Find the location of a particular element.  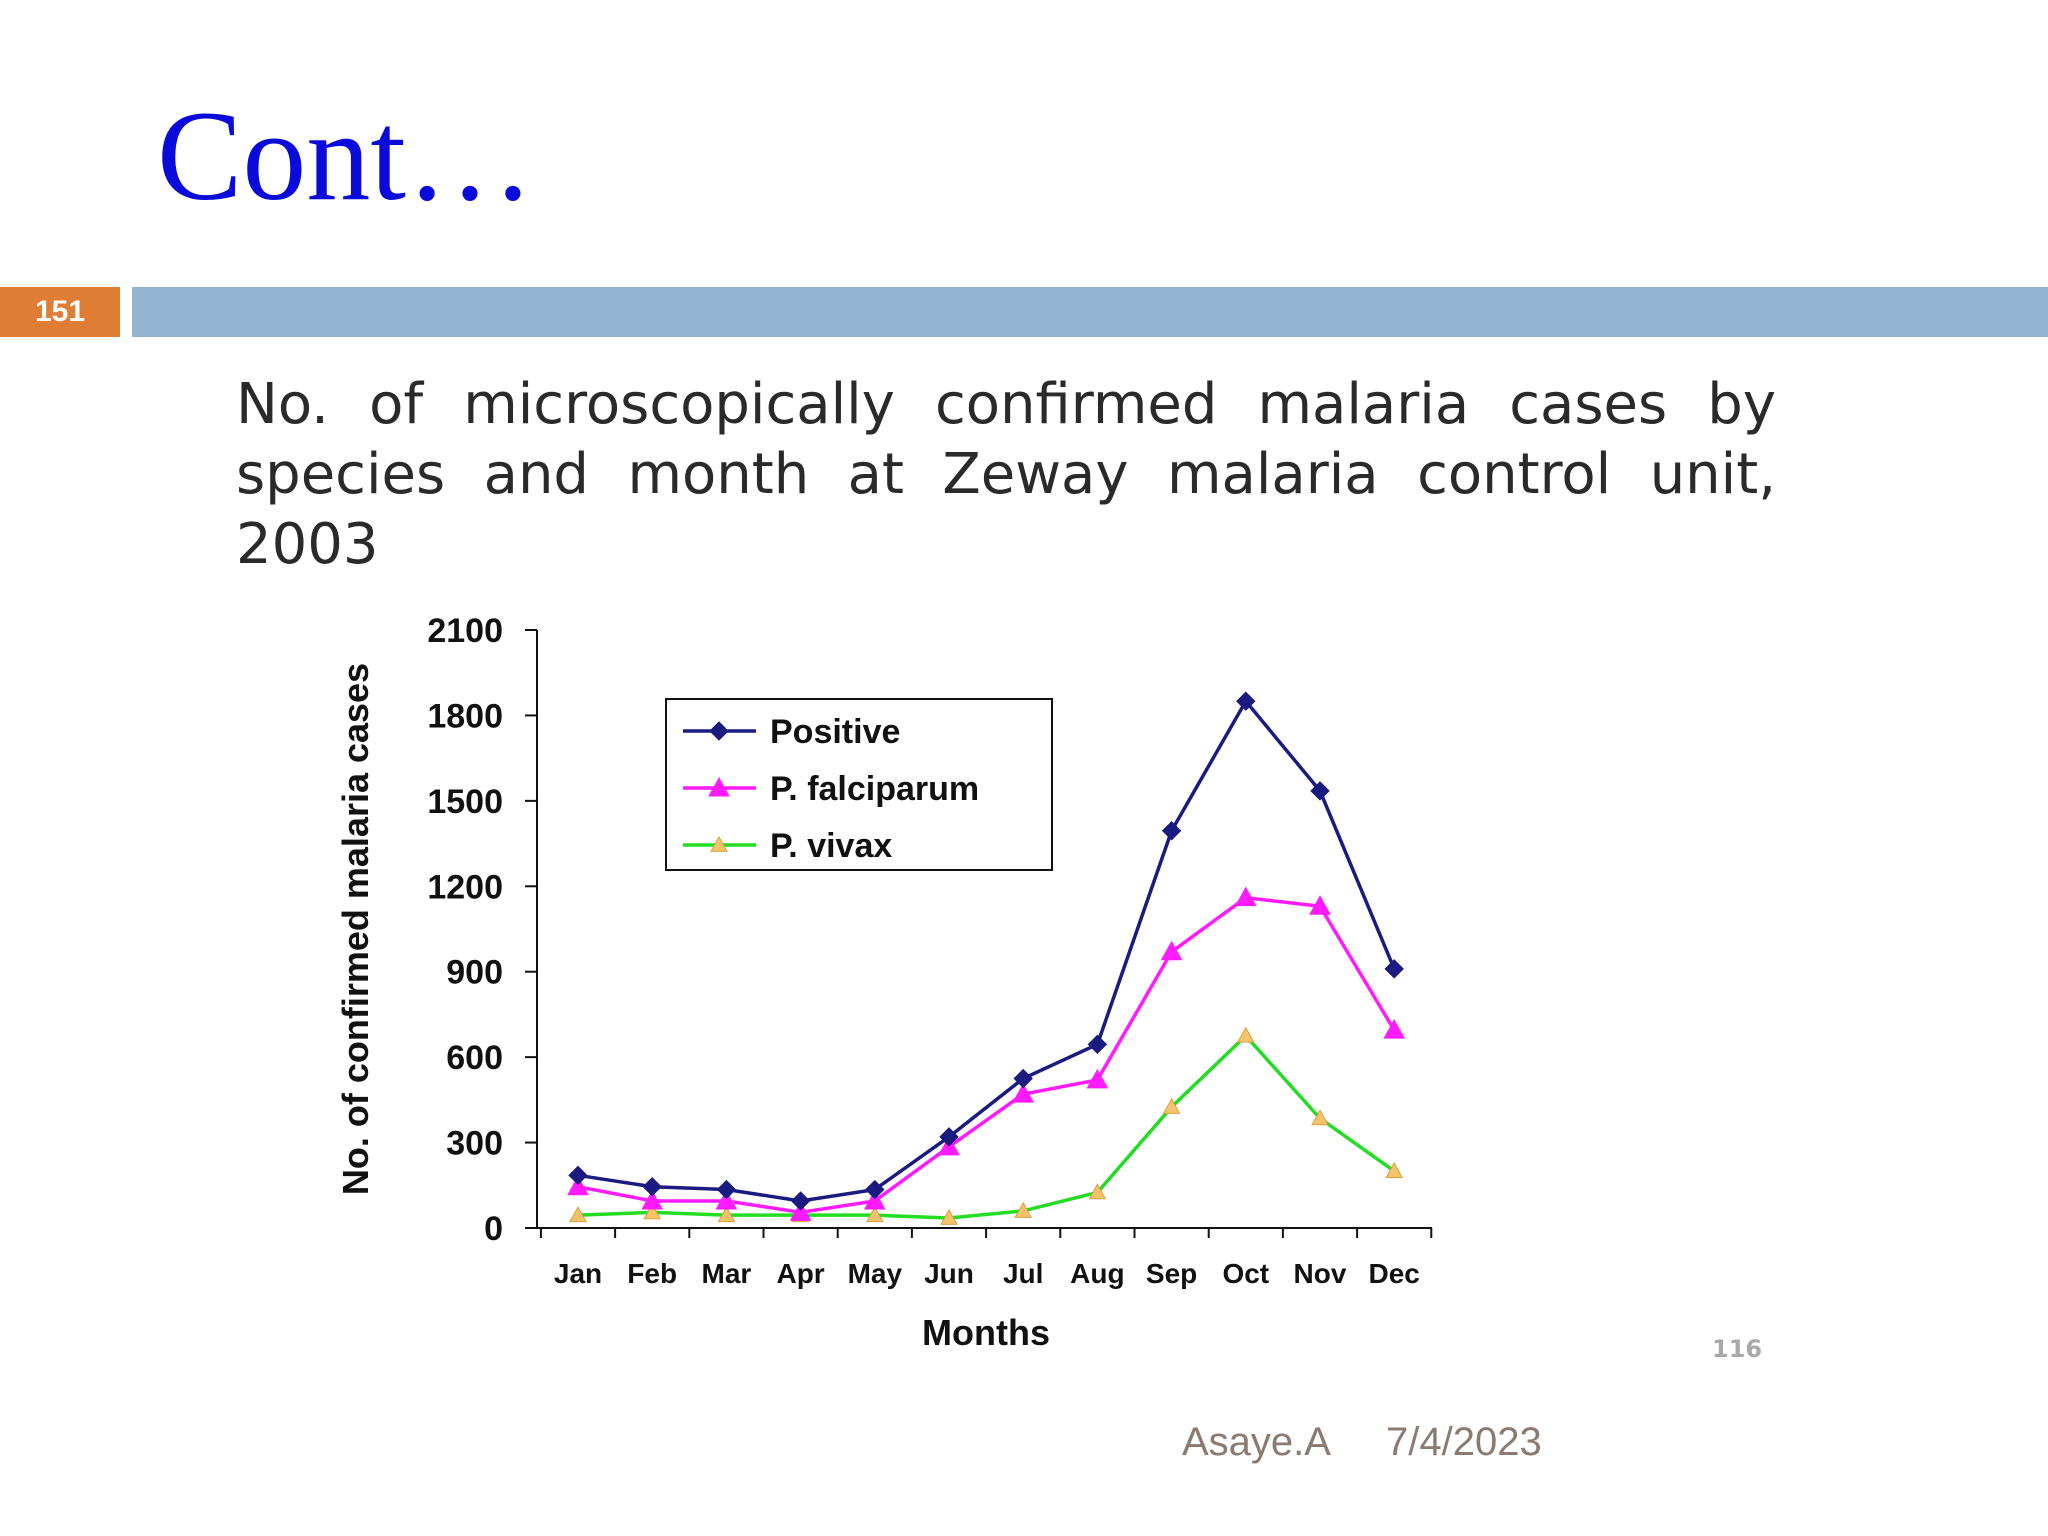

x-tick-label: May is located at coordinates (875, 1273).